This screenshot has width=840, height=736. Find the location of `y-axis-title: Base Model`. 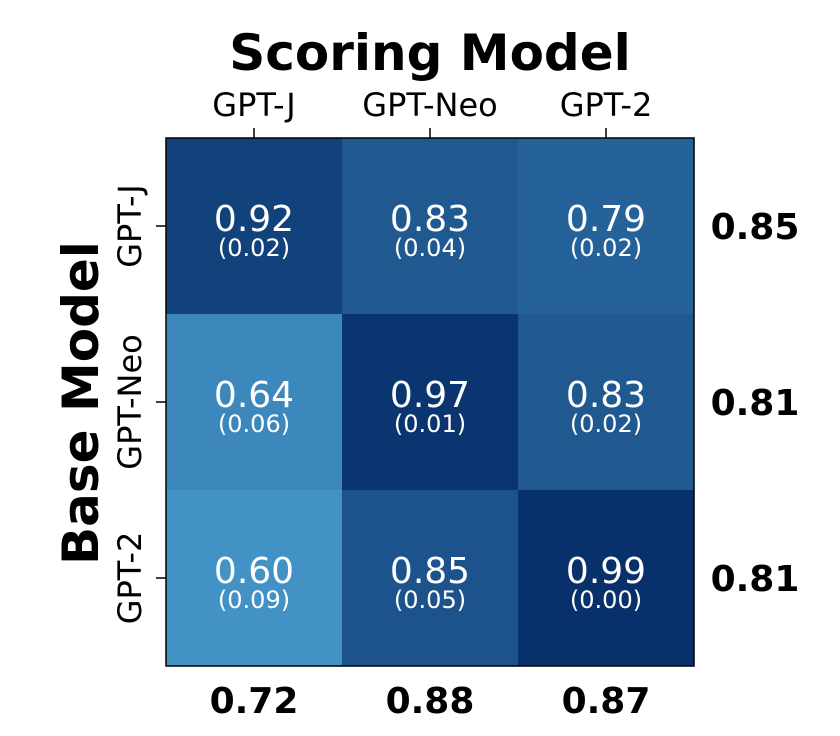

y-axis-title: Base Model is located at coordinates (81, 403).